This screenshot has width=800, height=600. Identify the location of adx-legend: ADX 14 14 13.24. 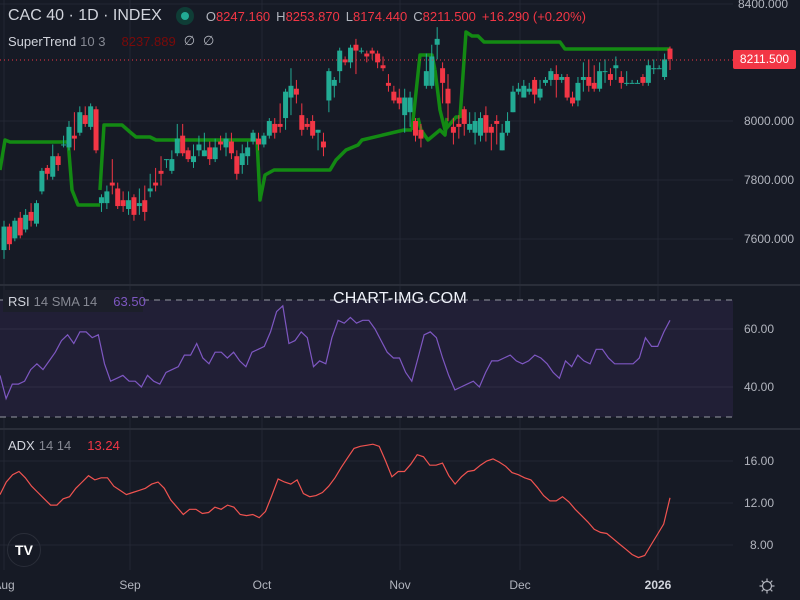
(64, 445).